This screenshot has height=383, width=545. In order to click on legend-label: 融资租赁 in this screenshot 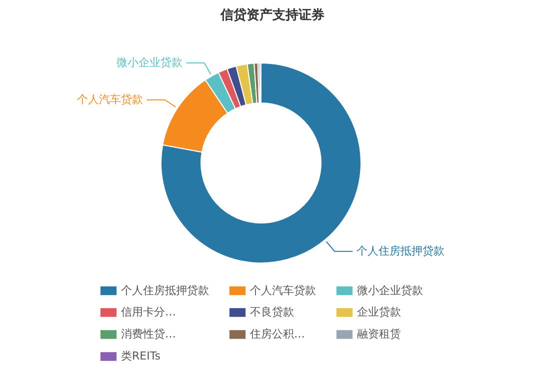, I will do `click(379, 334)`.